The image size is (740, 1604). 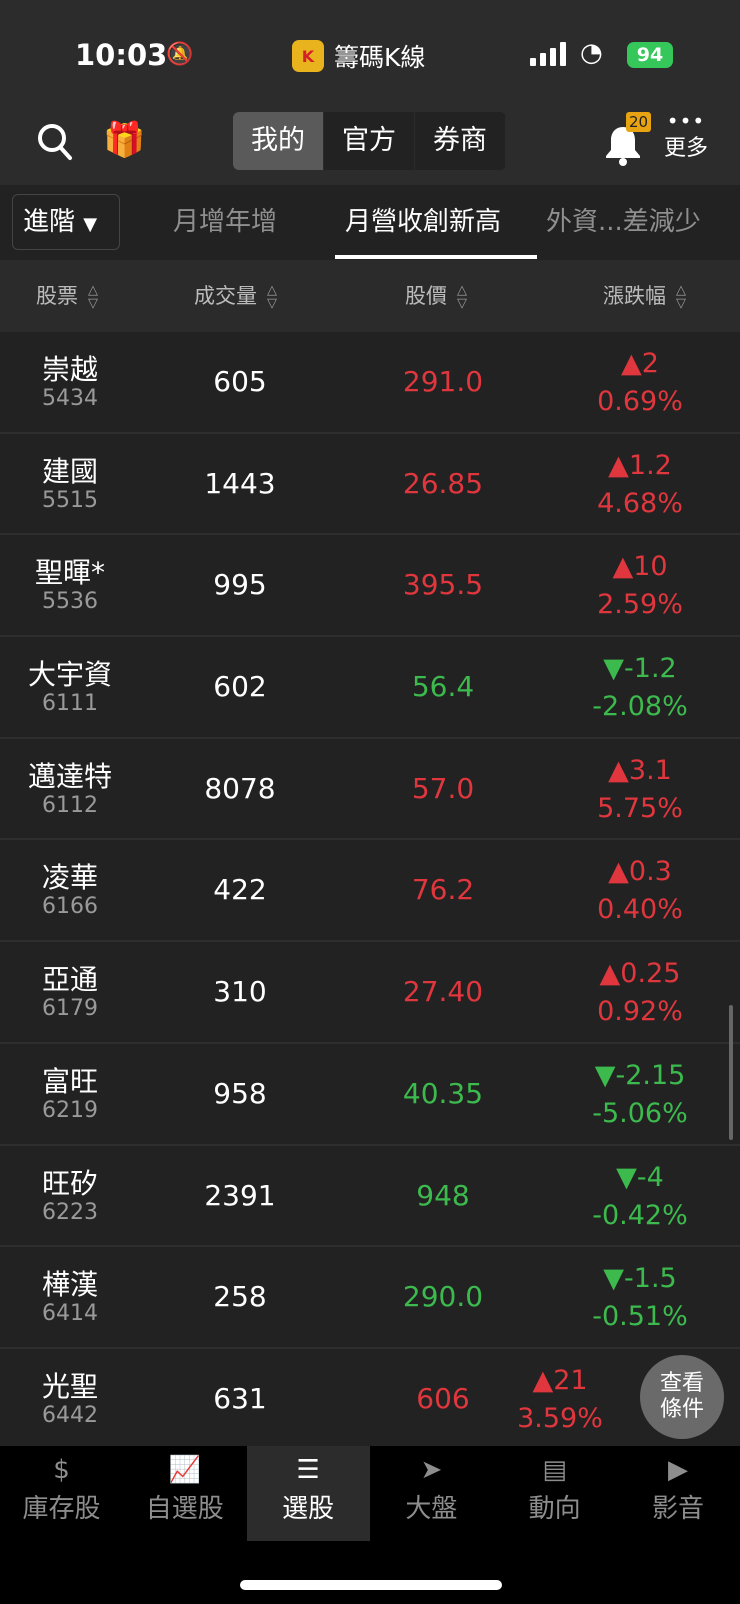 What do you see at coordinates (370, 1094) in the screenshot?
I see `table-row: 富旺 6219 958 40.35 ▼-2.15 -5.06%` at bounding box center [370, 1094].